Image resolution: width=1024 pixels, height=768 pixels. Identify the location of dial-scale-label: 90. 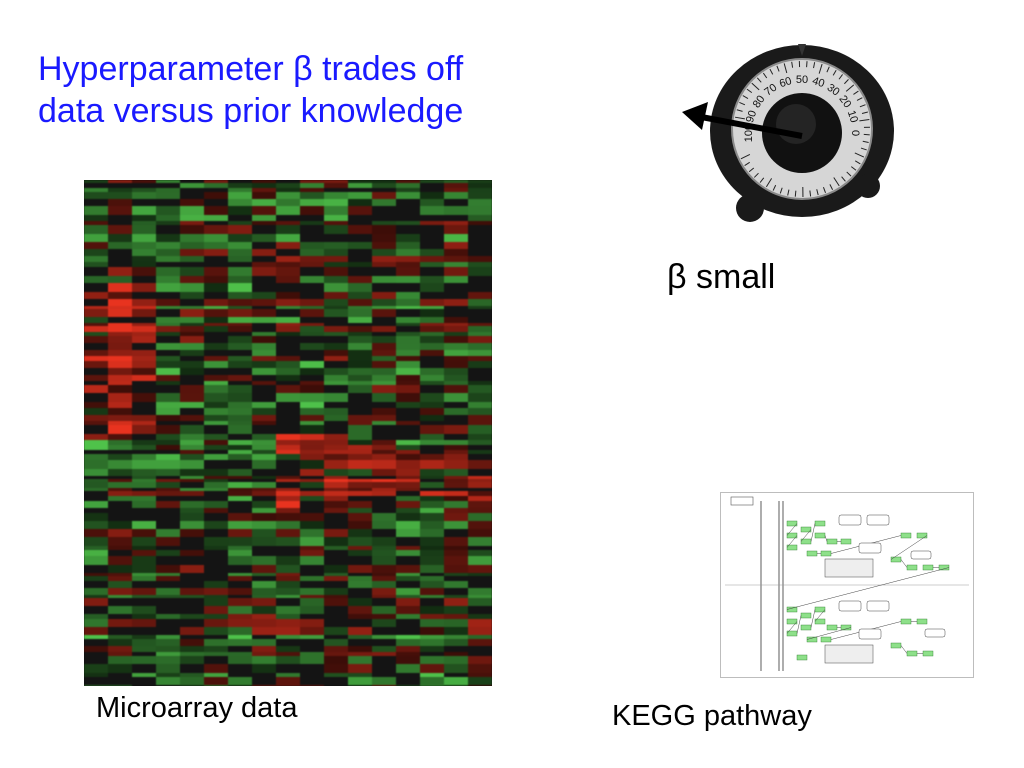
(751, 116).